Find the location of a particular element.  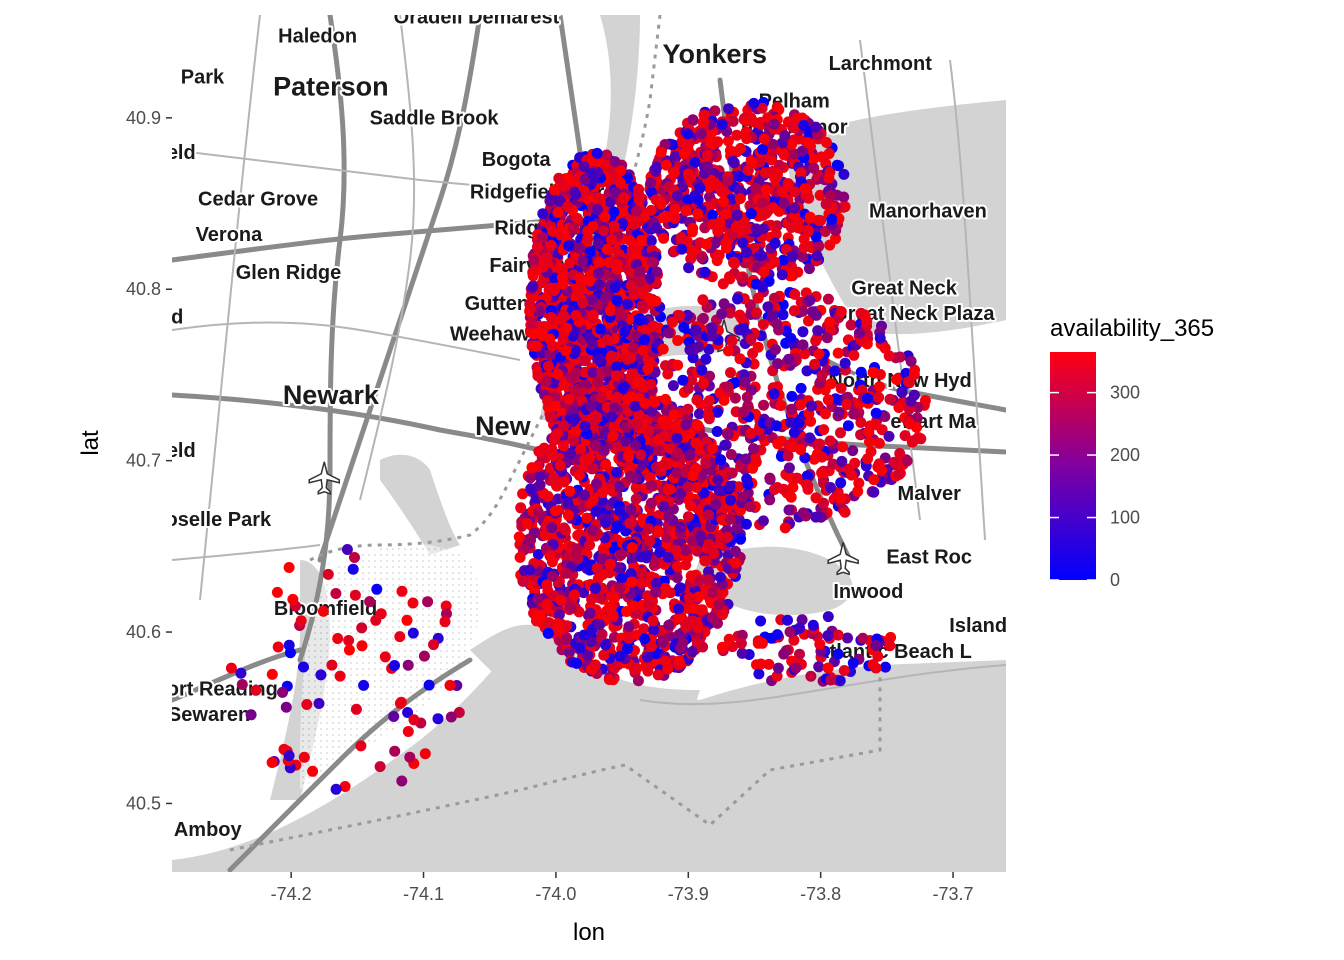

place-label: Bogota is located at coordinates (517, 160).